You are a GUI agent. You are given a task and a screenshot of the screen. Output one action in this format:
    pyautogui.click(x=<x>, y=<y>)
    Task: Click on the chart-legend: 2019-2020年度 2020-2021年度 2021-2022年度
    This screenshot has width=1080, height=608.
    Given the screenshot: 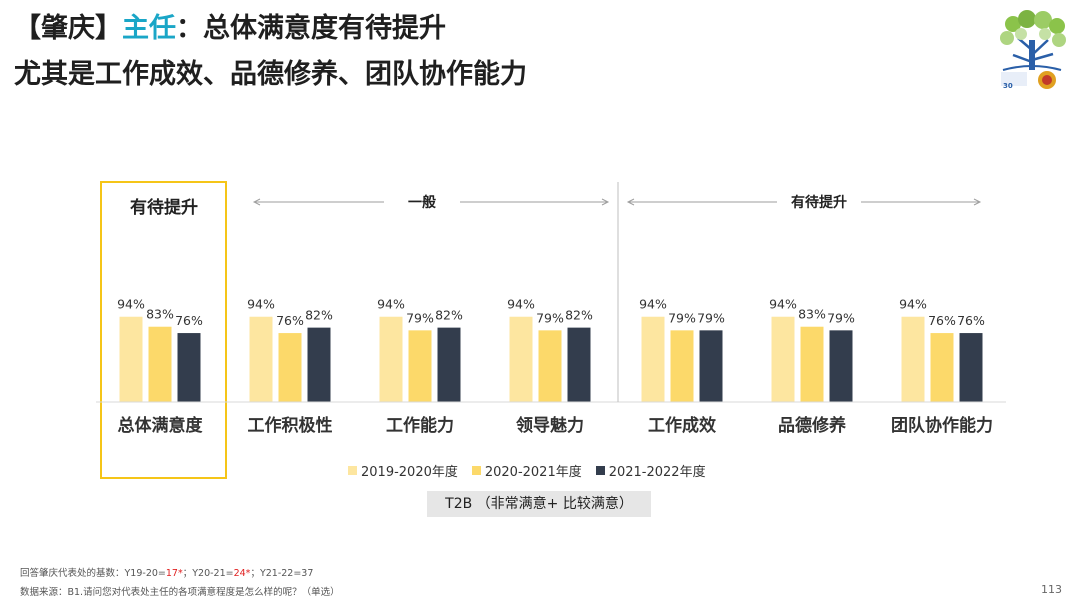 What is the action you would take?
    pyautogui.click(x=527, y=470)
    